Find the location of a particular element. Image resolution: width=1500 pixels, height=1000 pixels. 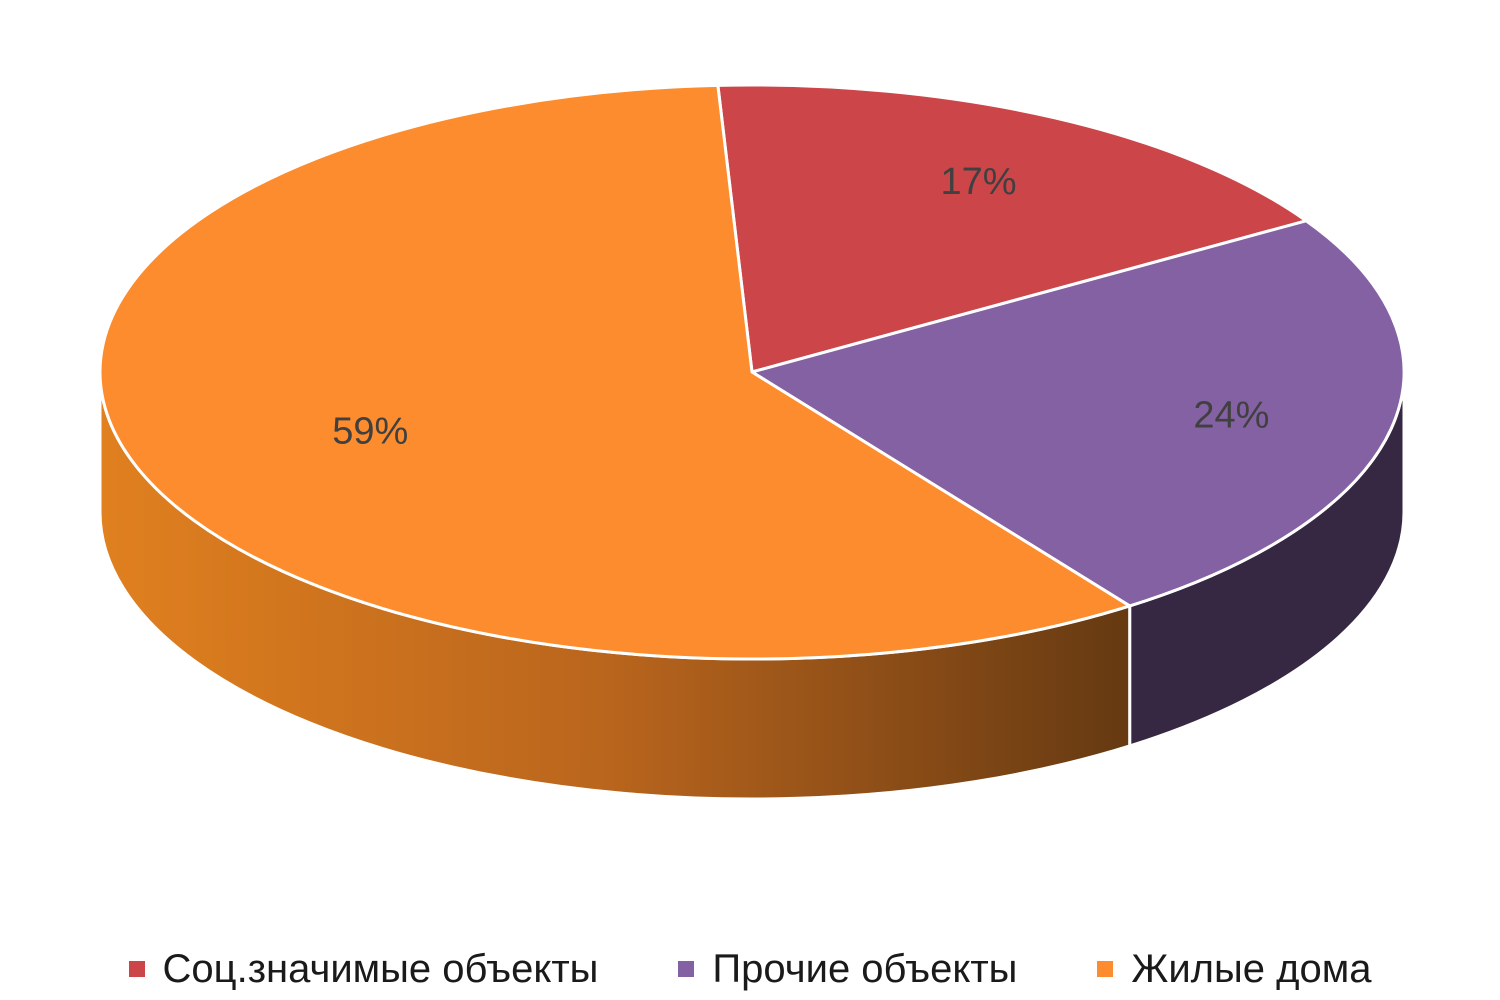

data-label-soc-znachimye-obekty: 17% is located at coordinates (979, 182).